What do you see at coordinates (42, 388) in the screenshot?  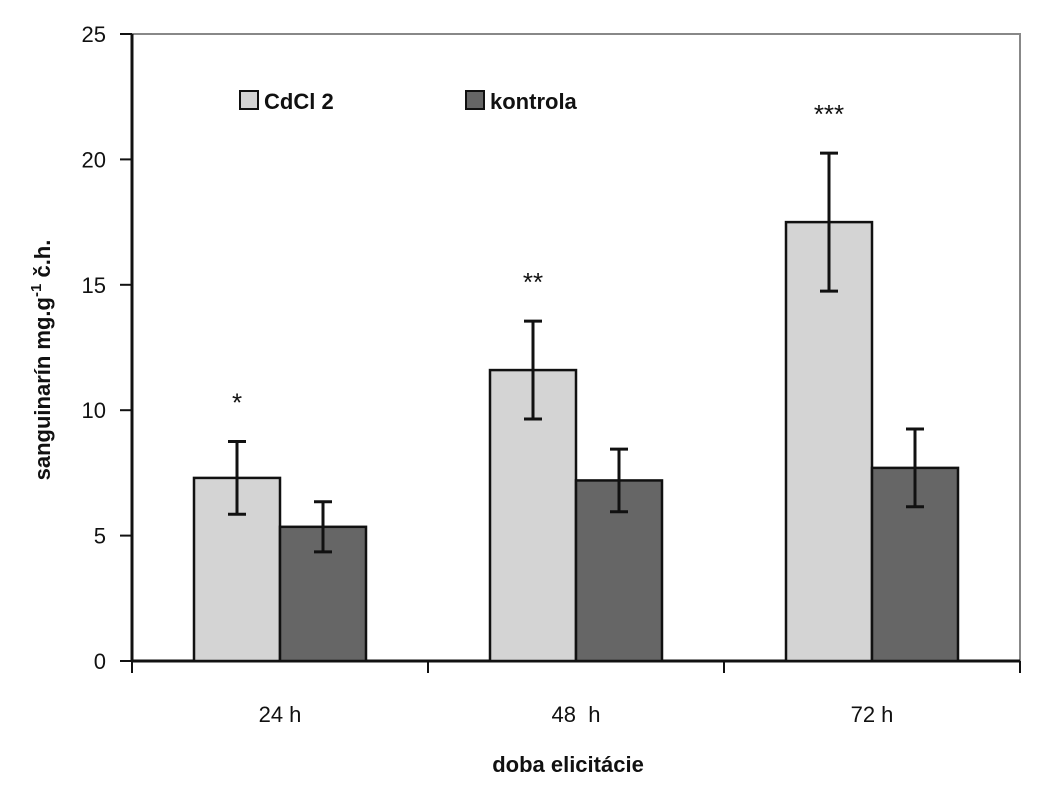 I see `y-axis-title-main: sanguinarín mg.g` at bounding box center [42, 388].